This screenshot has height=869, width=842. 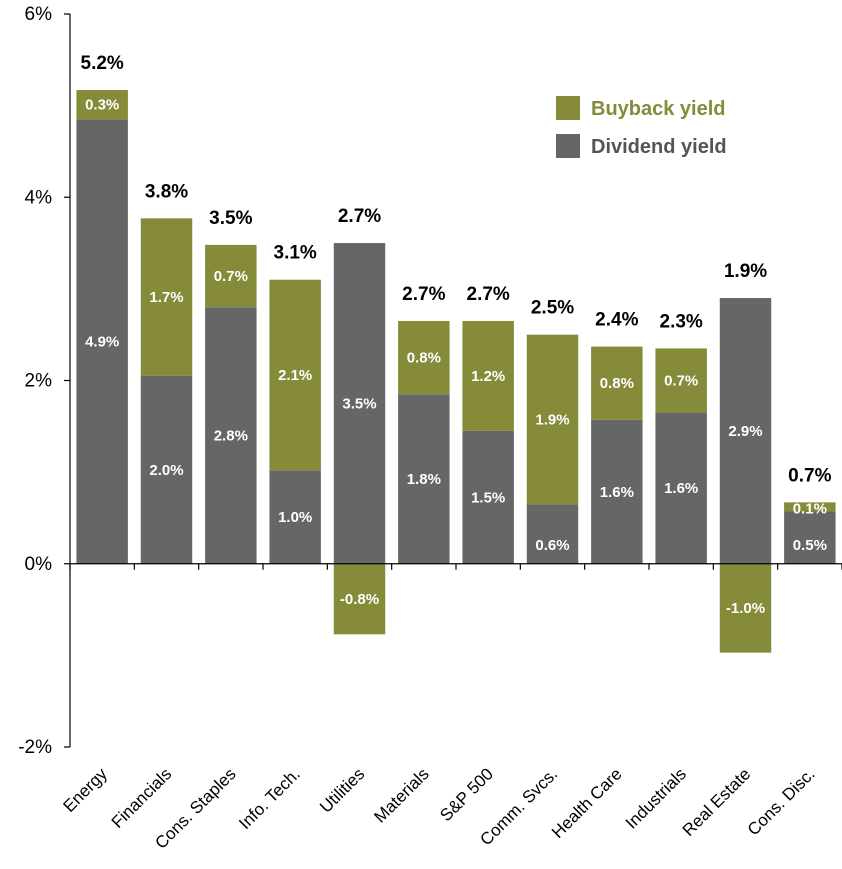 What do you see at coordinates (616, 320) in the screenshot?
I see `total-label: 2.4%` at bounding box center [616, 320].